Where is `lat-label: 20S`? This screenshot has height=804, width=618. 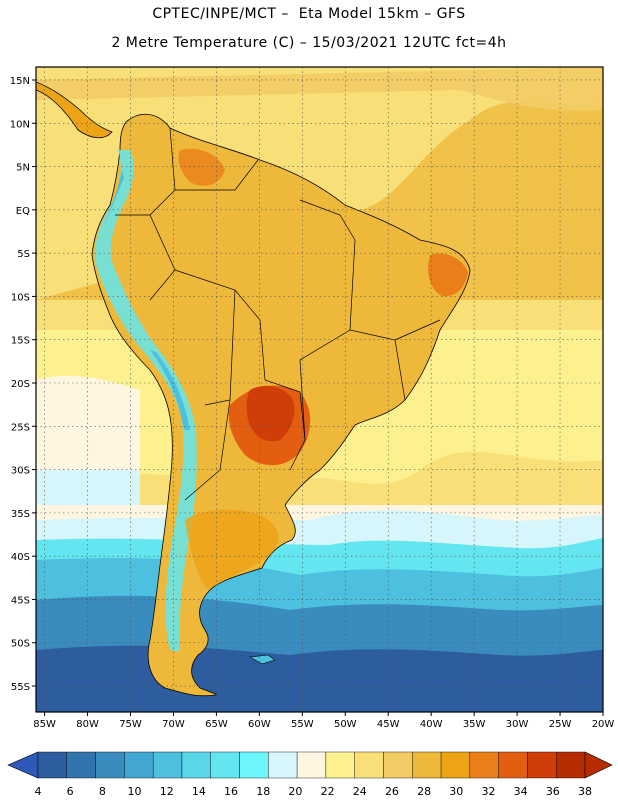
lat-label: 20S is located at coordinates (20, 384).